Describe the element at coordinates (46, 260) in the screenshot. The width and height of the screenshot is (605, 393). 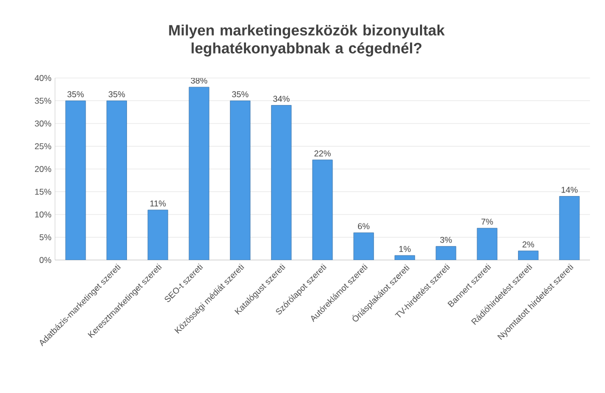
I see `y-tick-label: 0%` at that location.